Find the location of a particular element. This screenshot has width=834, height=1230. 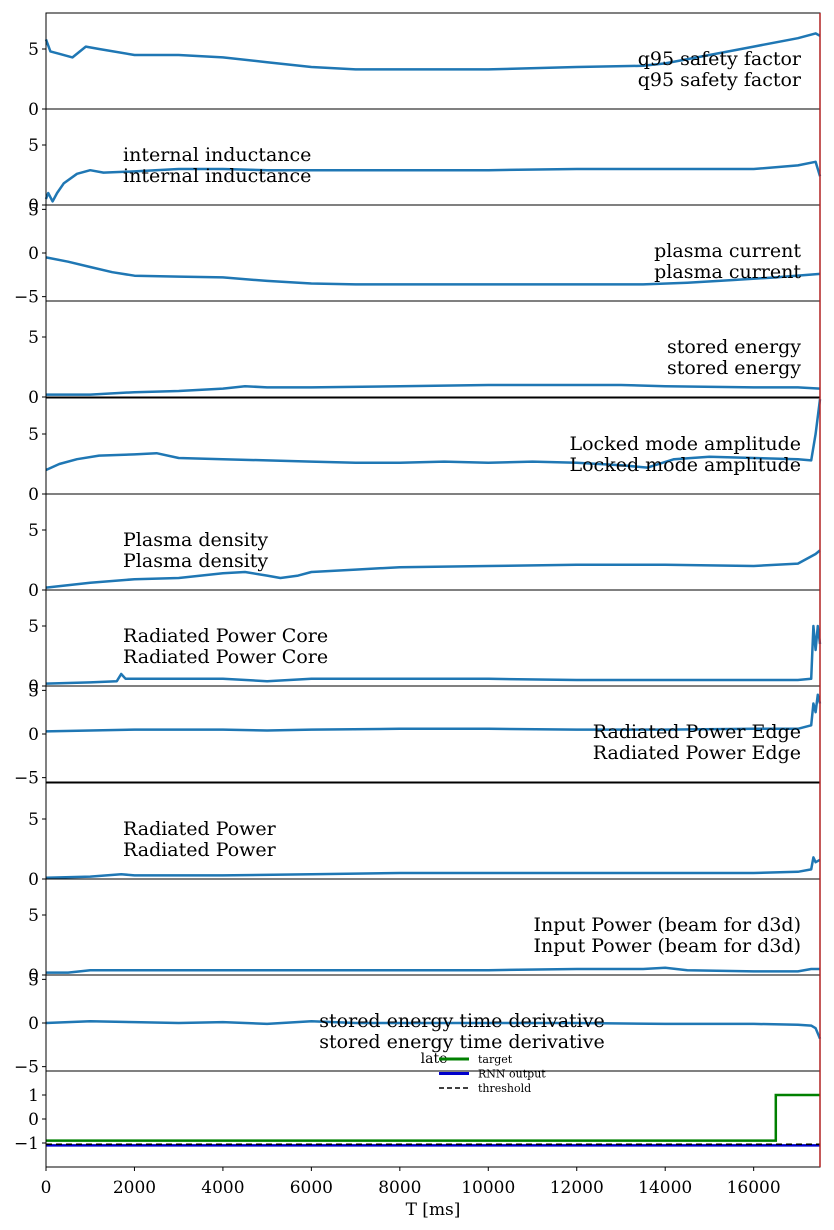

series-target is located at coordinates (433, 1117).